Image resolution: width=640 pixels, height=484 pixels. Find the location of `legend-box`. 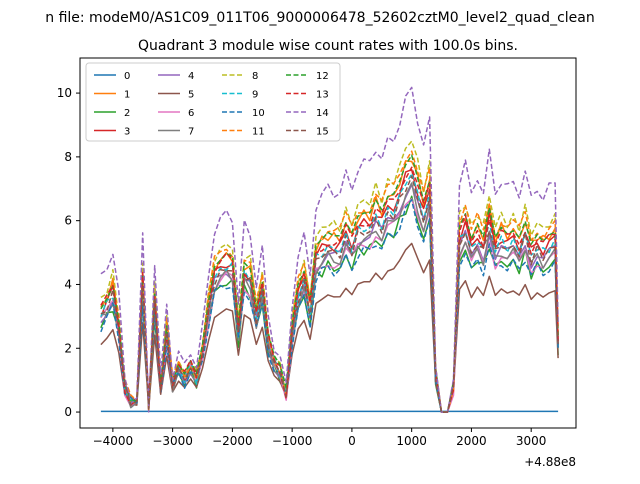

legend-box is located at coordinates (213, 102).